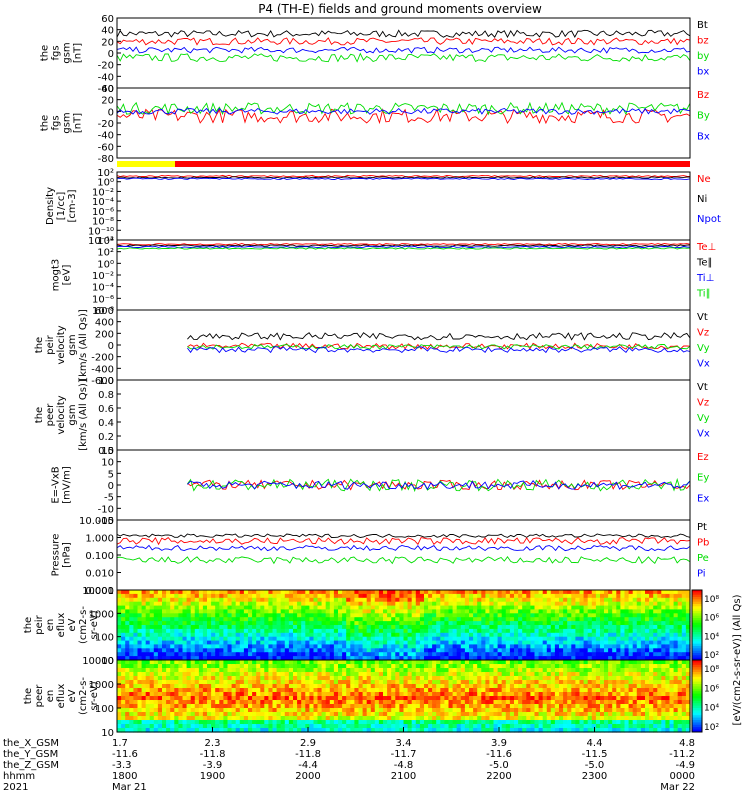 The height and width of the screenshot is (800, 750). What do you see at coordinates (107, 89) in the screenshot?
I see `y-tick-label: 40` at bounding box center [107, 89].